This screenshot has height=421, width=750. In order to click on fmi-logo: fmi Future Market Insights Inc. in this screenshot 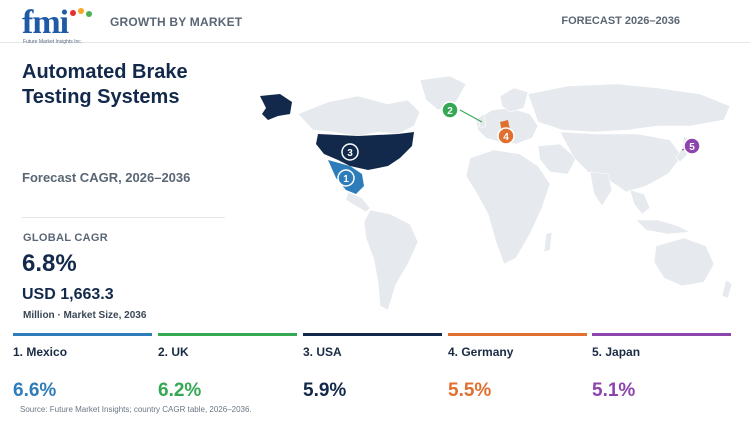, I will do `click(58, 24)`.